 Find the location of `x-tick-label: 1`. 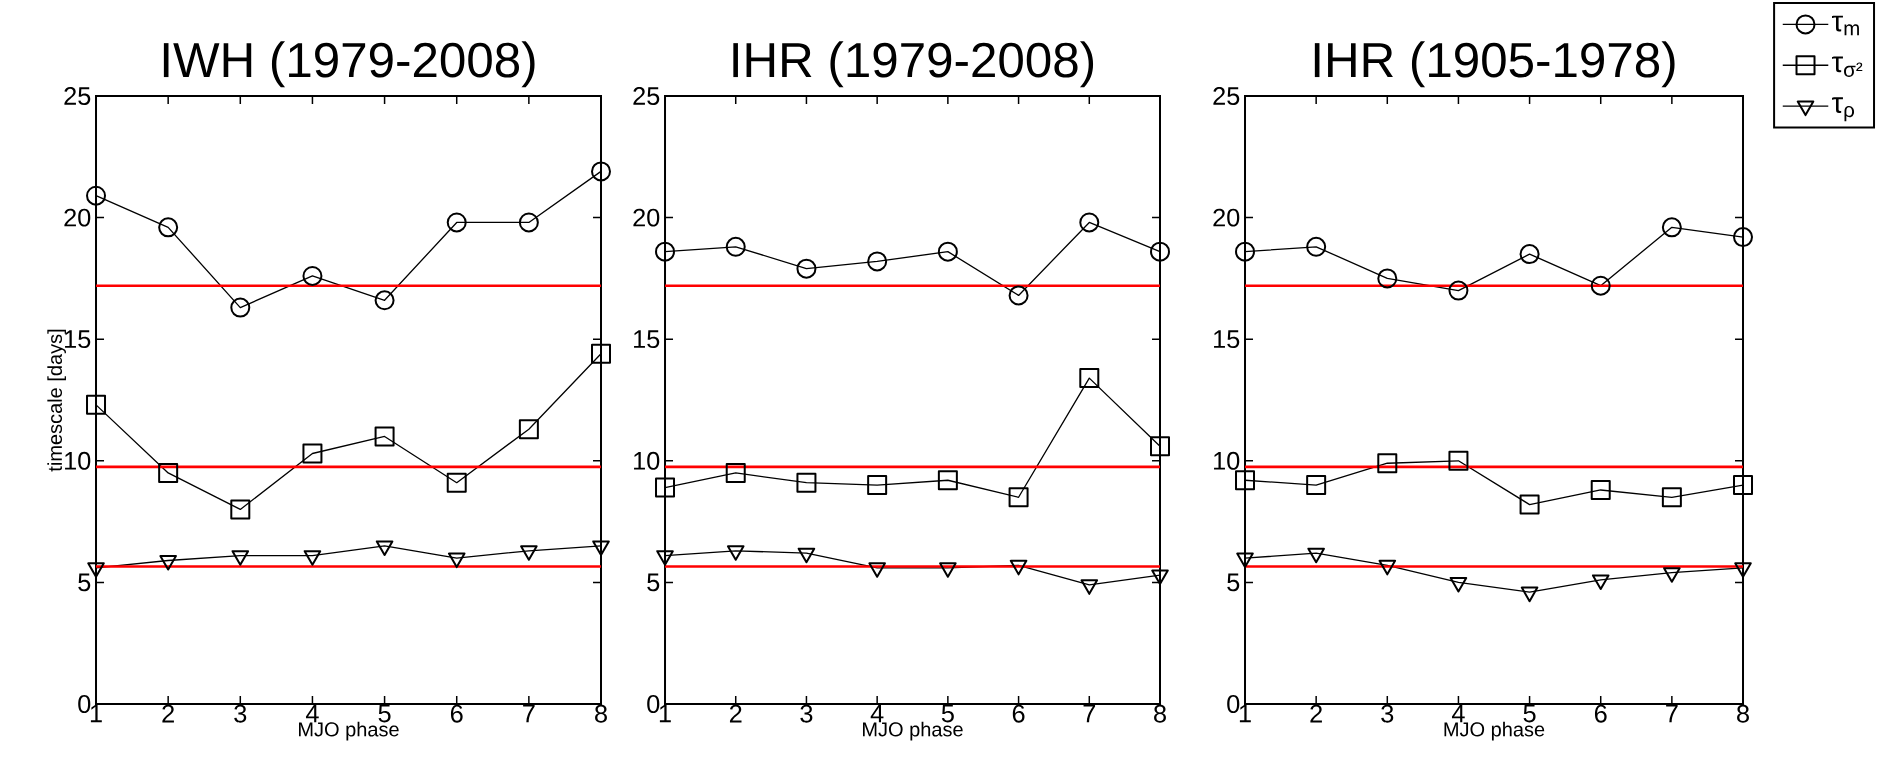

x-tick-label: 1 is located at coordinates (96, 713).